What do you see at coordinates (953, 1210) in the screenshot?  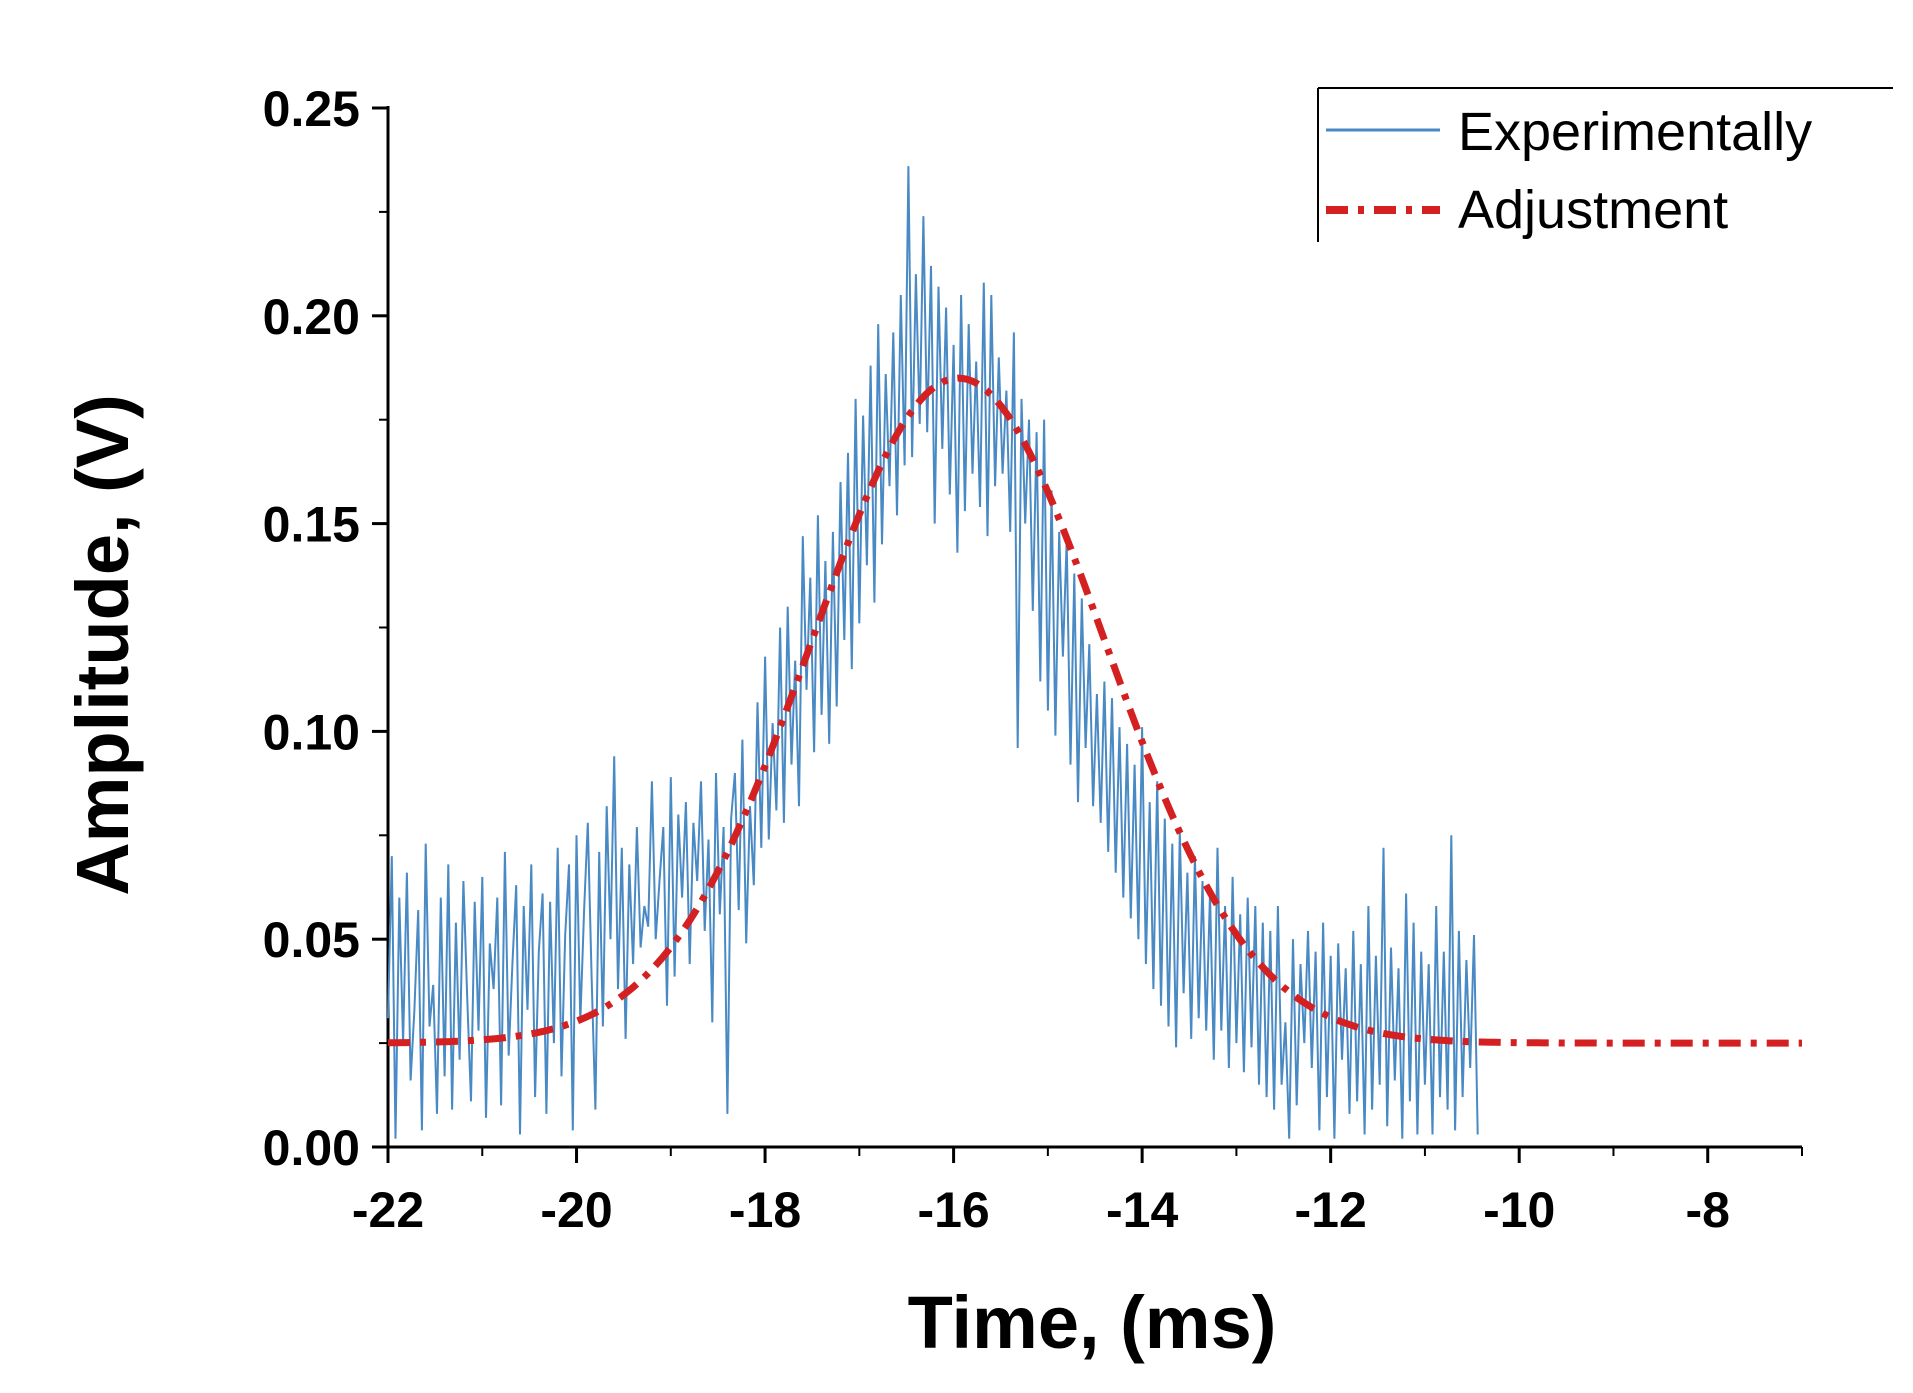 I see `x-tick-label: -16` at bounding box center [953, 1210].